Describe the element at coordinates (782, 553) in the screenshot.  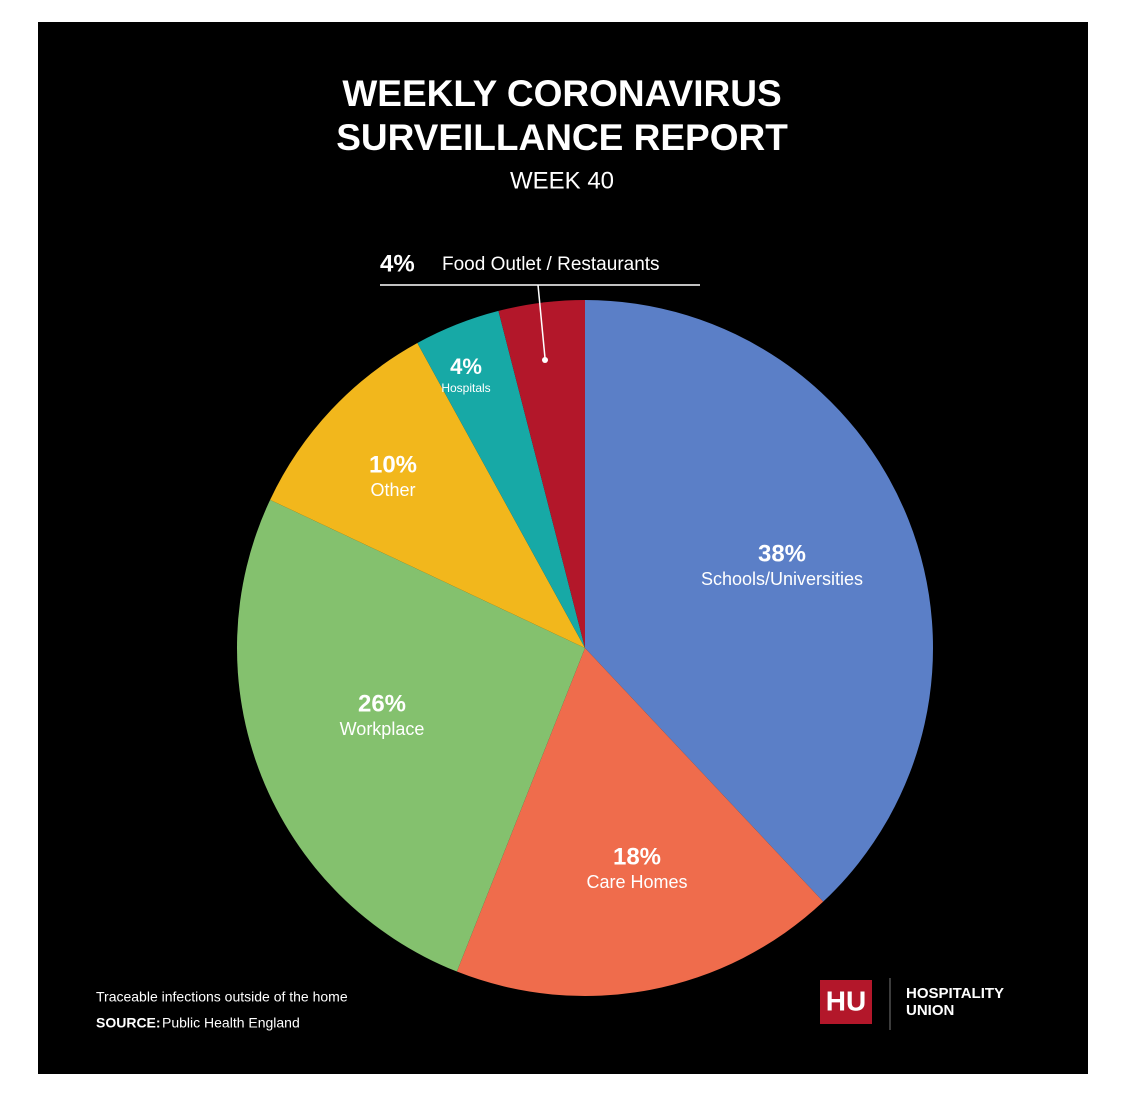
I see `value-label: 38%` at that location.